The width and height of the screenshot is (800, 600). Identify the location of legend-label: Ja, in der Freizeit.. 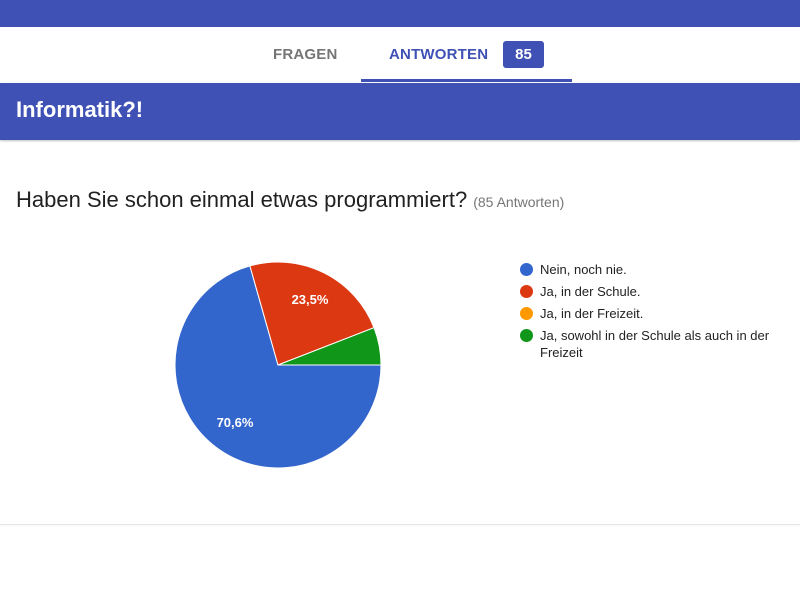
(592, 313).